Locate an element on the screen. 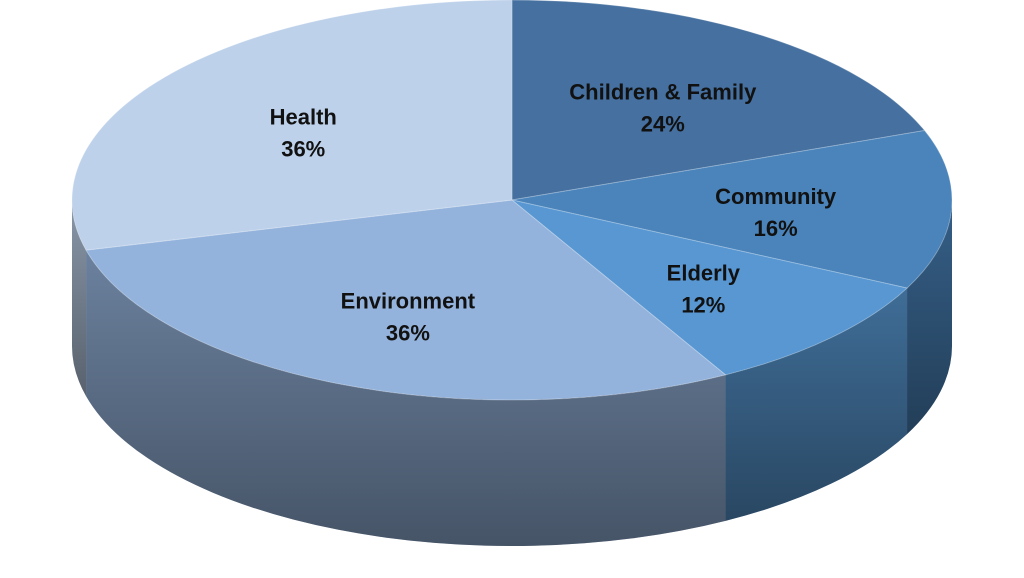  slice-name-environment: Environment is located at coordinates (408, 300).